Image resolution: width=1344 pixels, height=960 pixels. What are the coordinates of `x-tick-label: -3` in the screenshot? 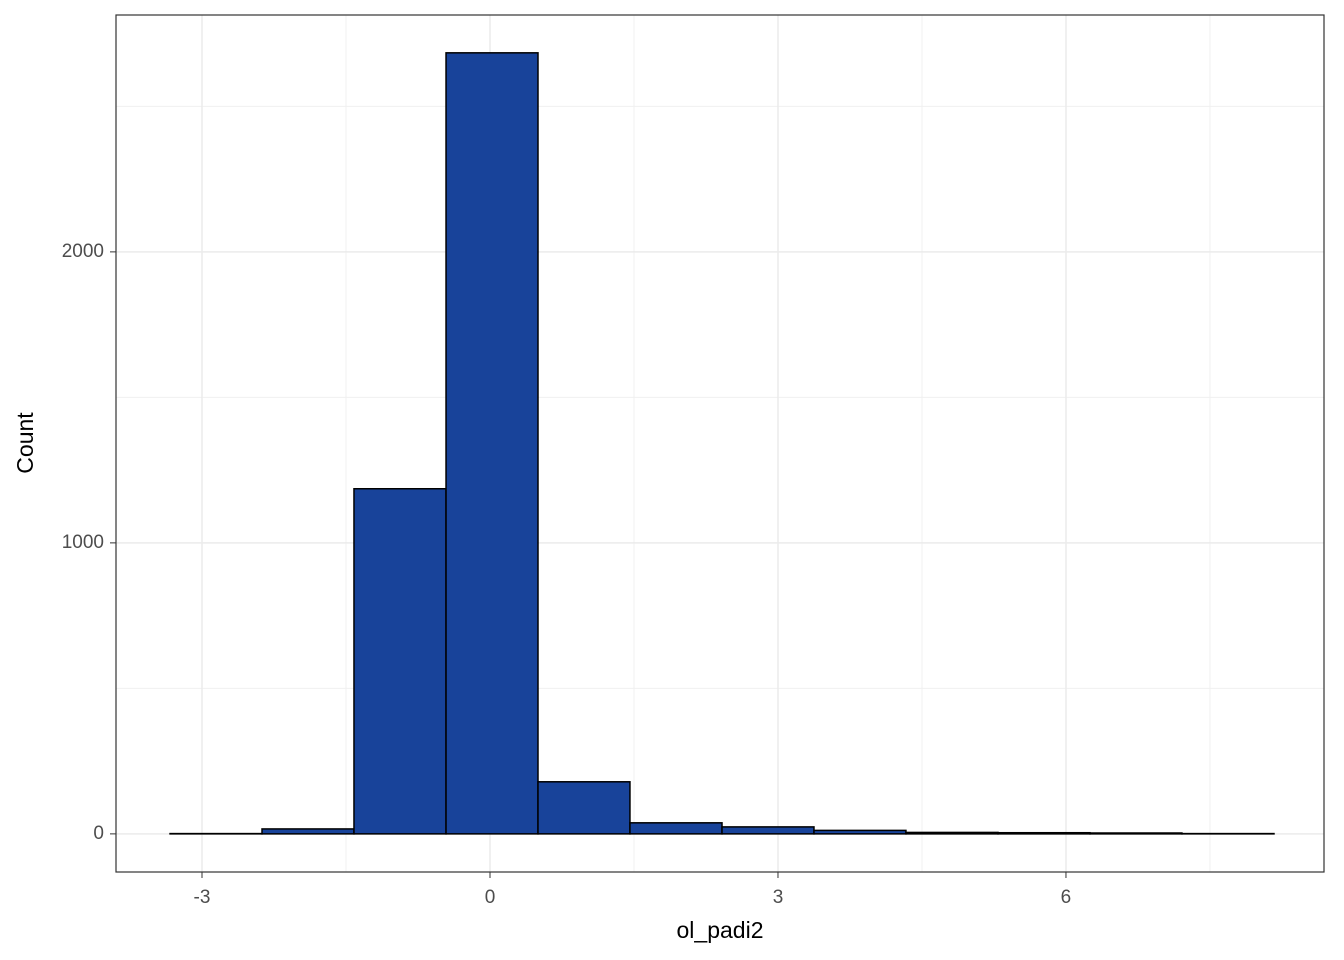 It's located at (202, 897).